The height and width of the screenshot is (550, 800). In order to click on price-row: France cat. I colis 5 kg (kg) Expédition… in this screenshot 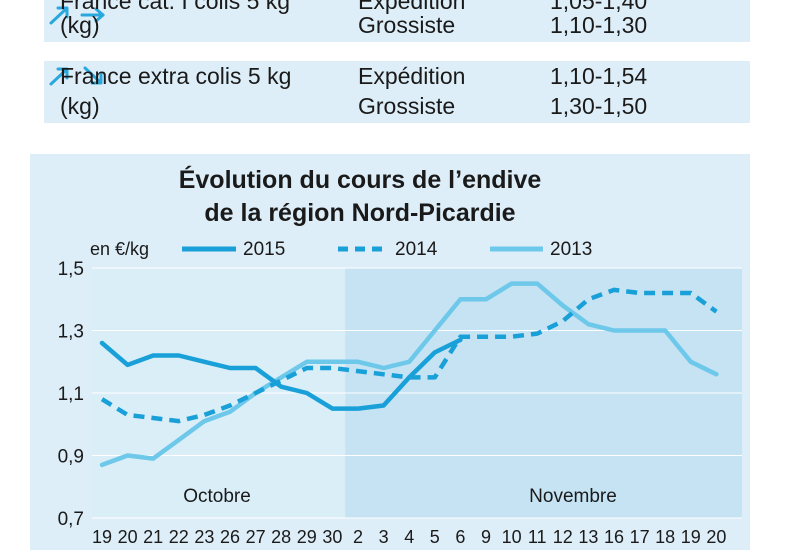, I will do `click(397, 21)`.